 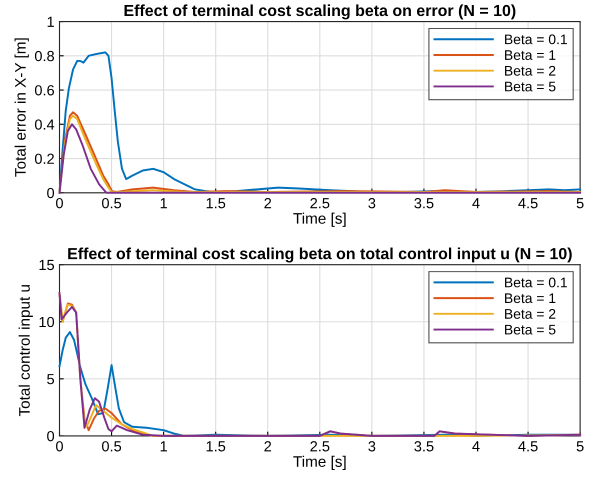 I want to click on y-axis-title: Total error in X-Y [m], so click(x=21, y=107).